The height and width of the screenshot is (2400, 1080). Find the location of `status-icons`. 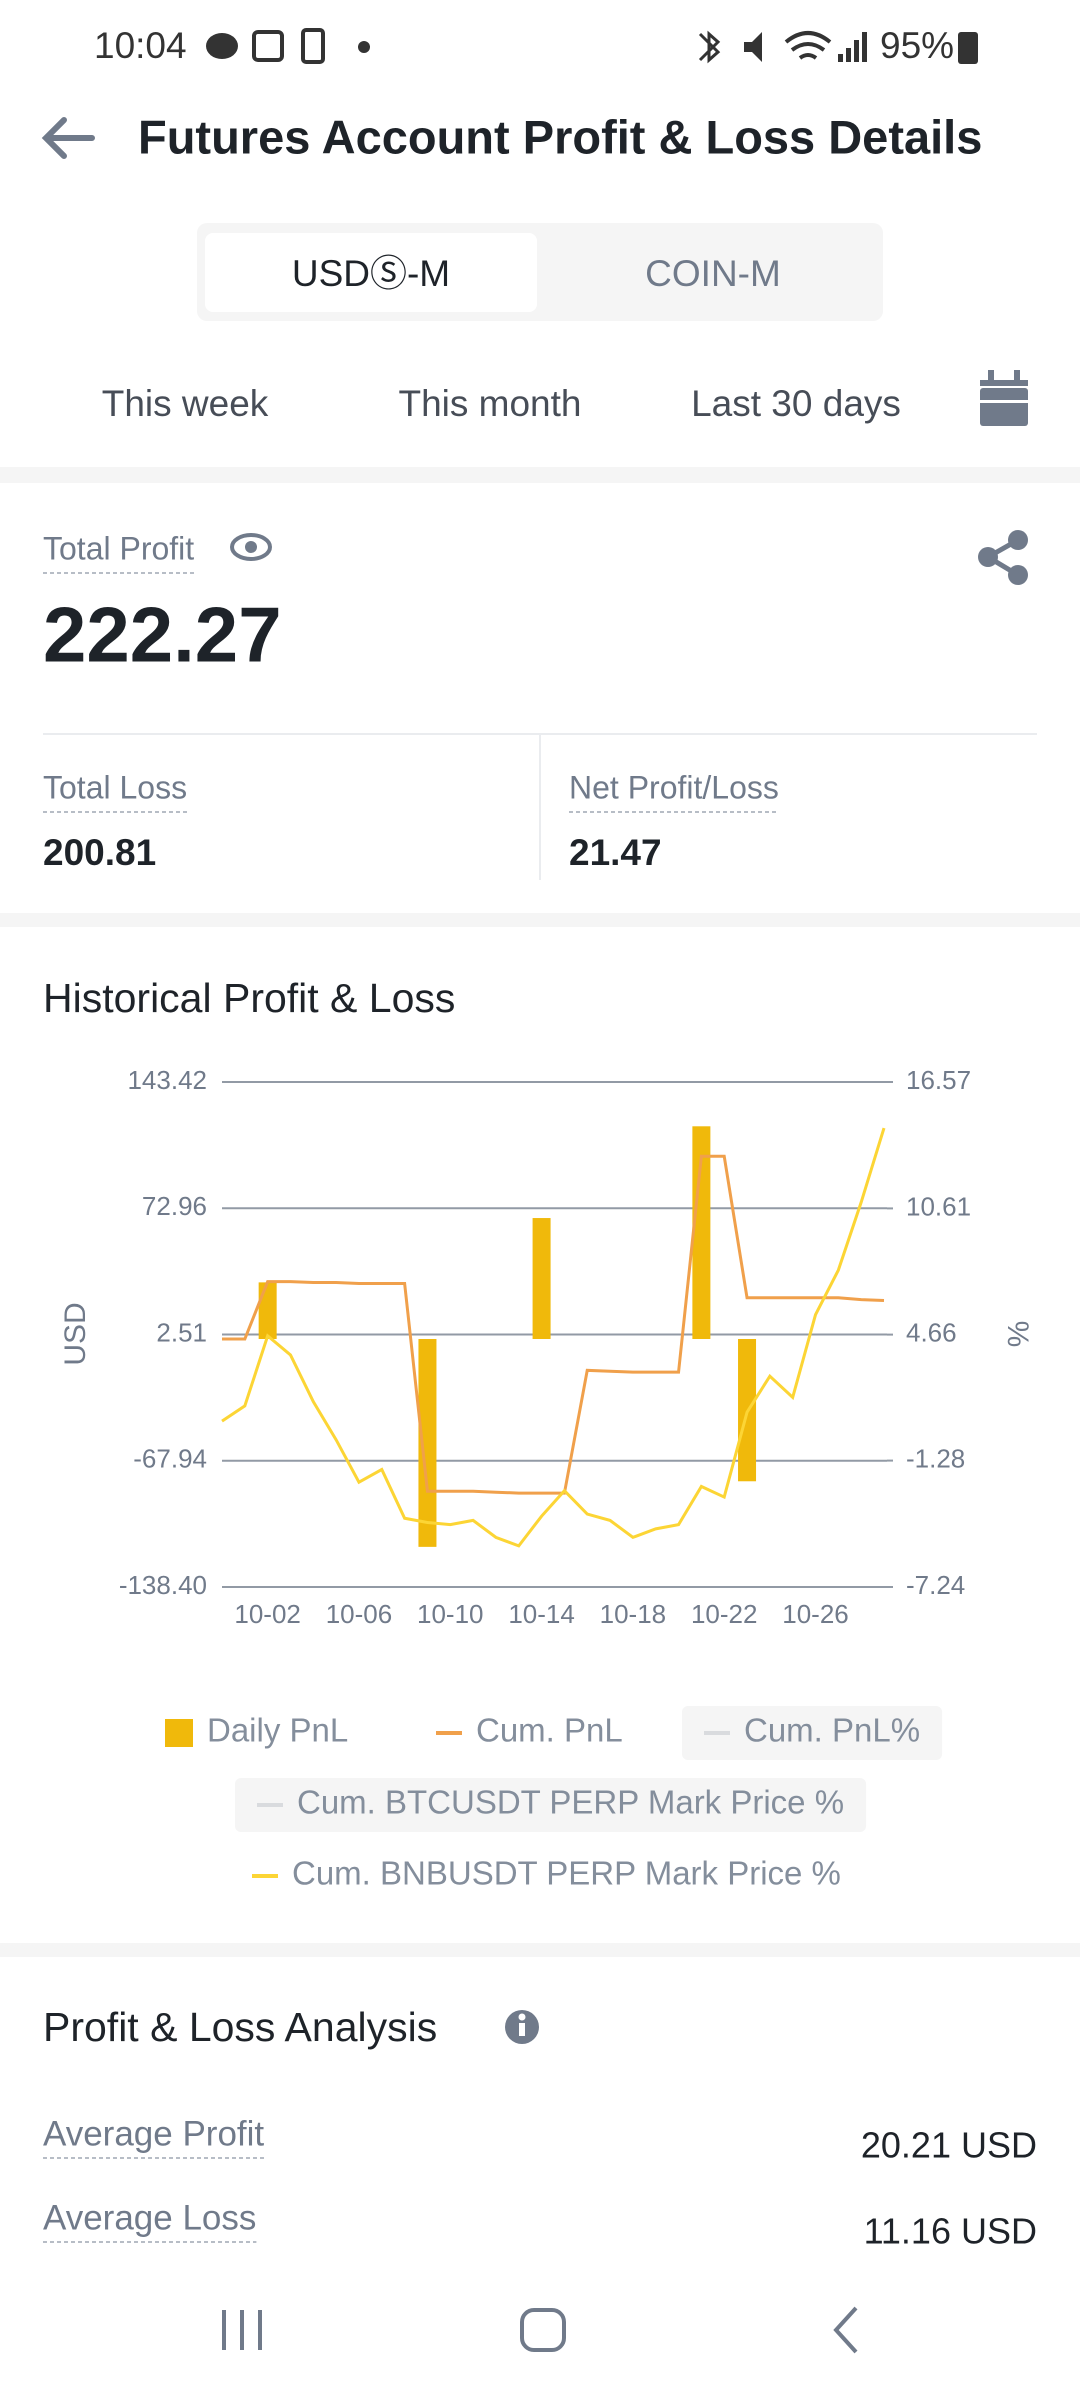

status-icons is located at coordinates (592, 46).